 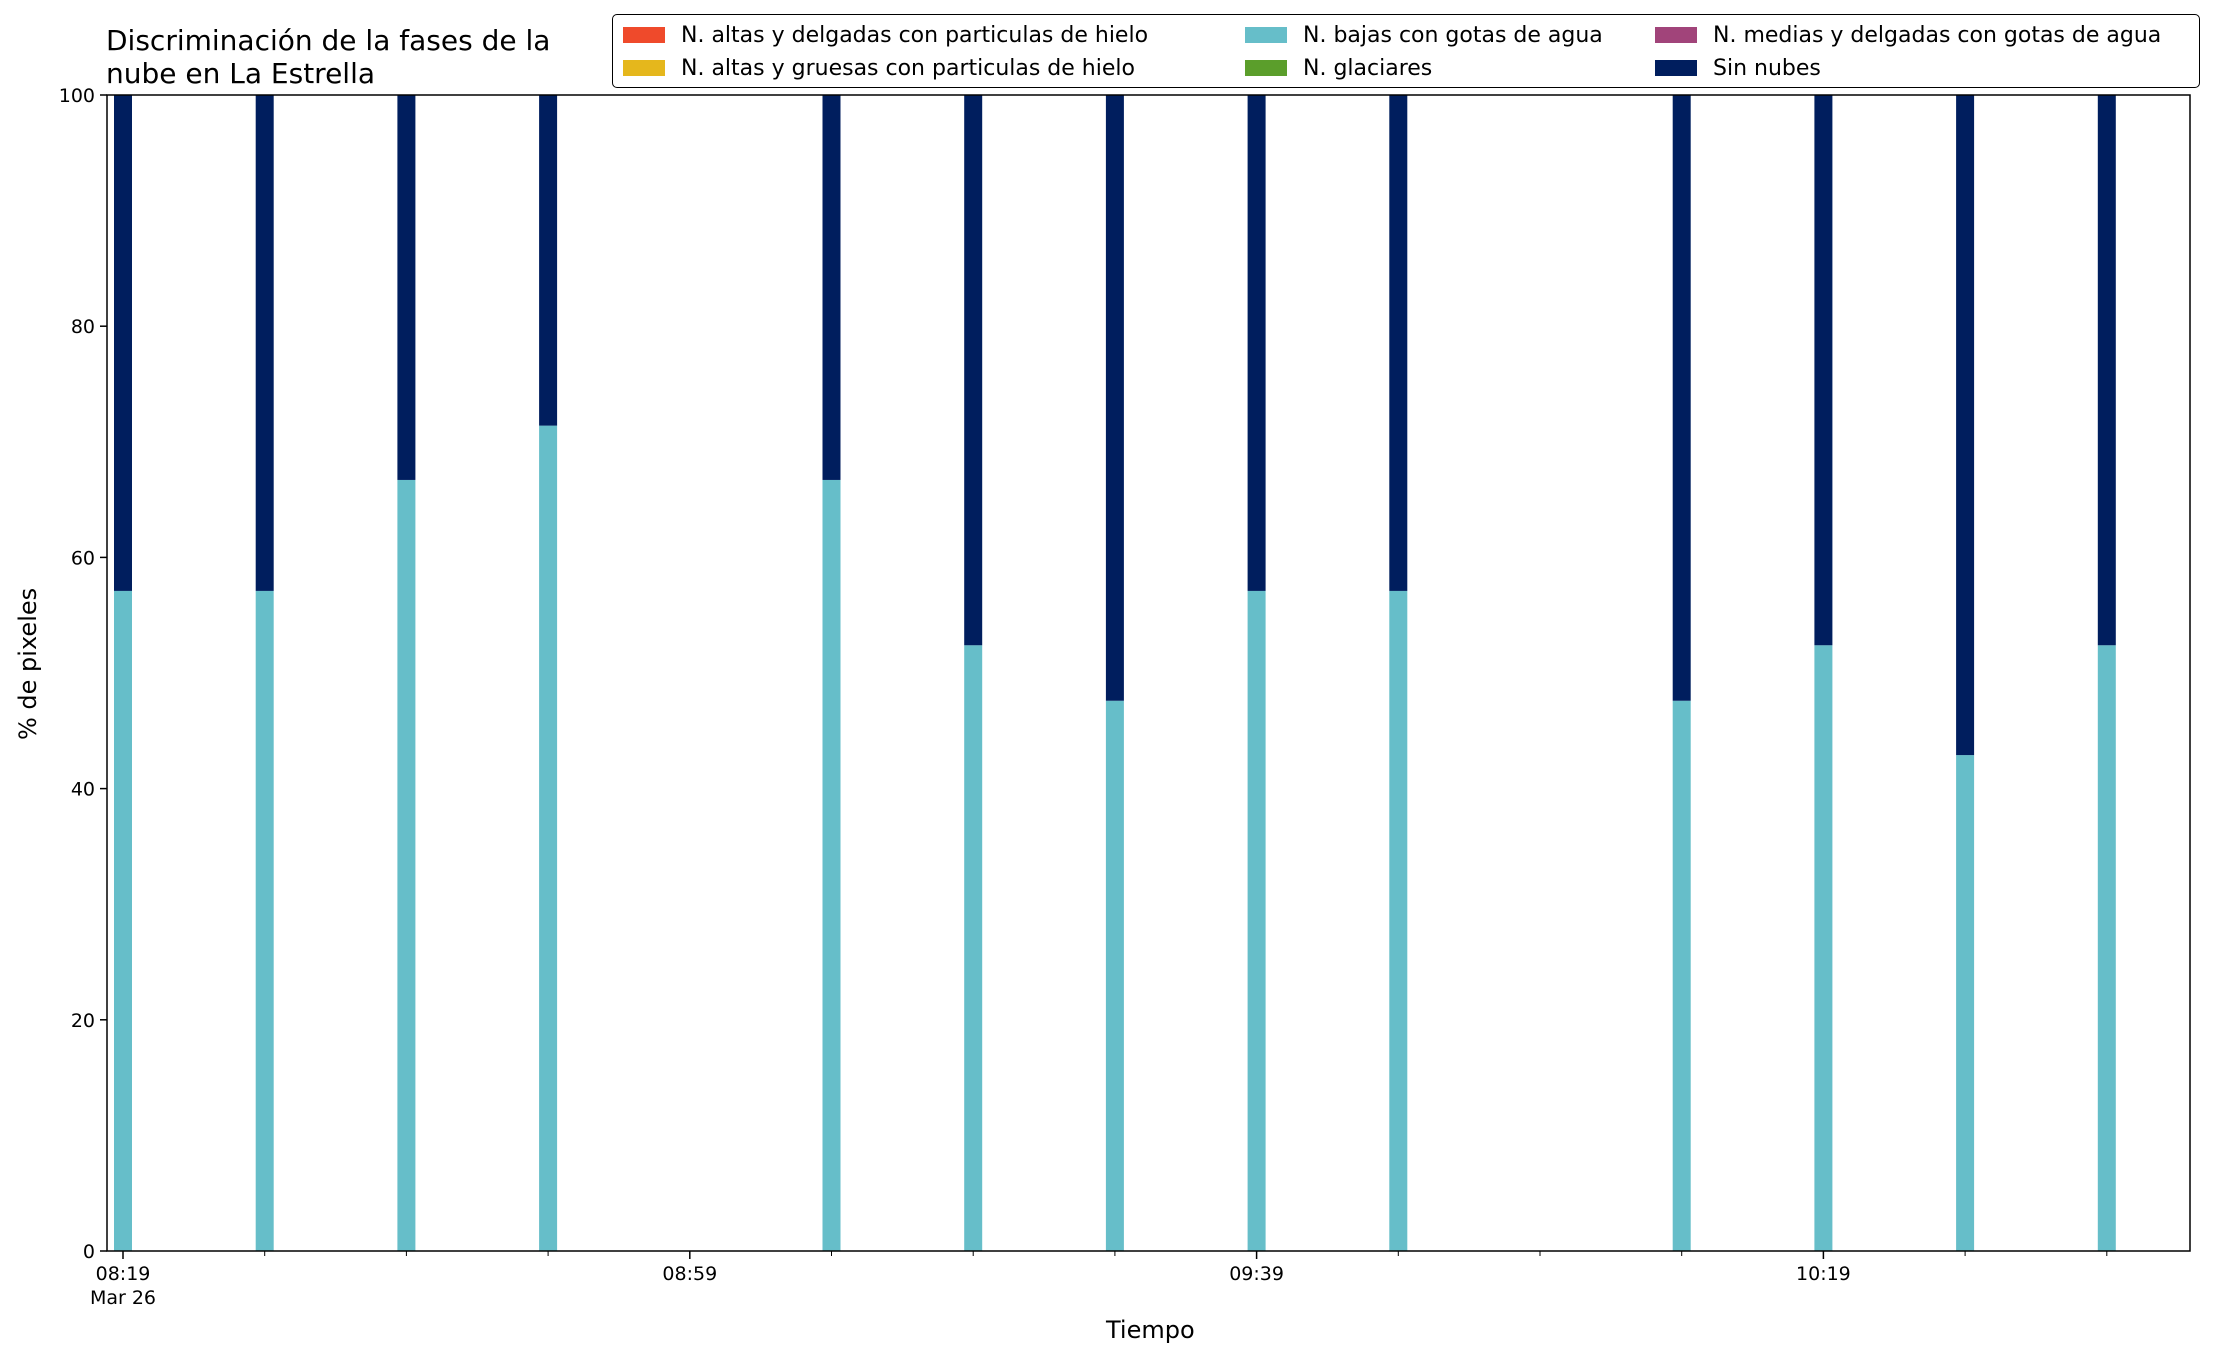 What do you see at coordinates (123, 1298) in the screenshot?
I see `x-tick-sublabel: Mar 26` at bounding box center [123, 1298].